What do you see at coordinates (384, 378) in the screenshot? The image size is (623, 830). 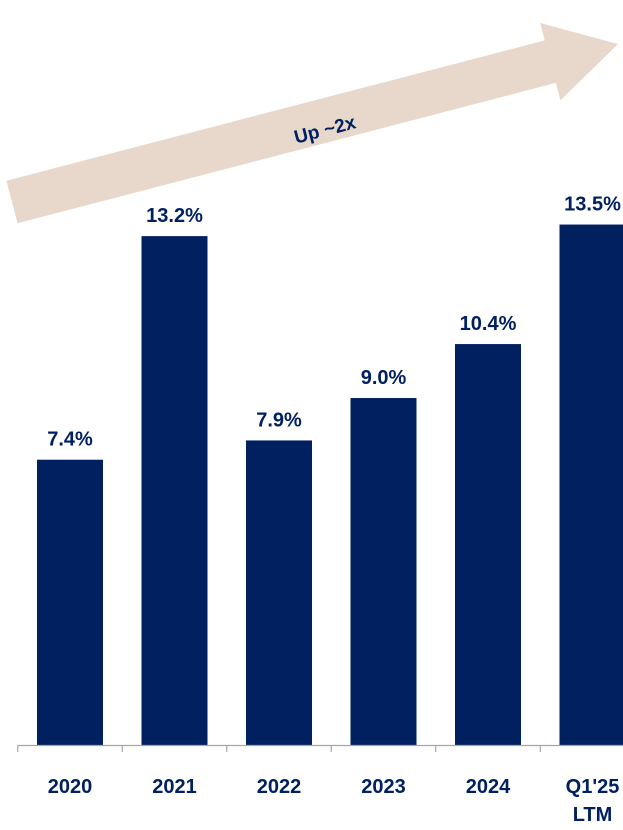 I see `data-label: 9.0%` at bounding box center [384, 378].